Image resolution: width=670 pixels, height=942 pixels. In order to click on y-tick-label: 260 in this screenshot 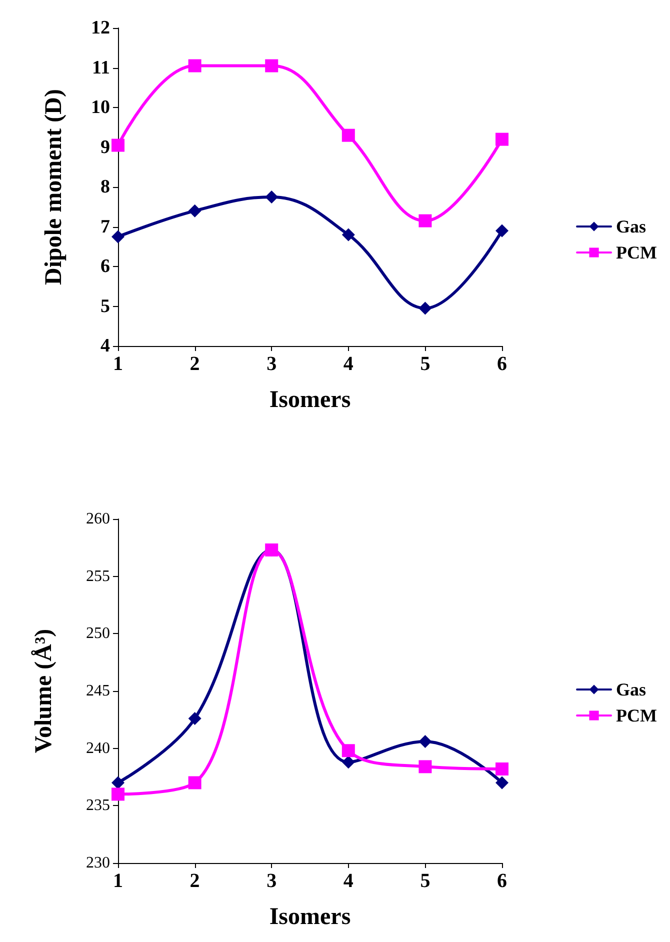, I will do `click(98, 519)`.